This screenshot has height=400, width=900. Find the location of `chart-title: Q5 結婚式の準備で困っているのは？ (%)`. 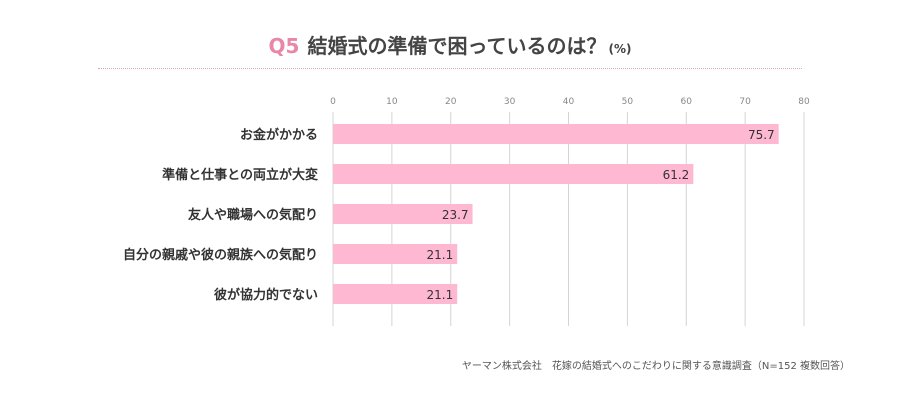

chart-title: Q5 結婚式の準備で困っているのは？ (%) is located at coordinates (450, 44).